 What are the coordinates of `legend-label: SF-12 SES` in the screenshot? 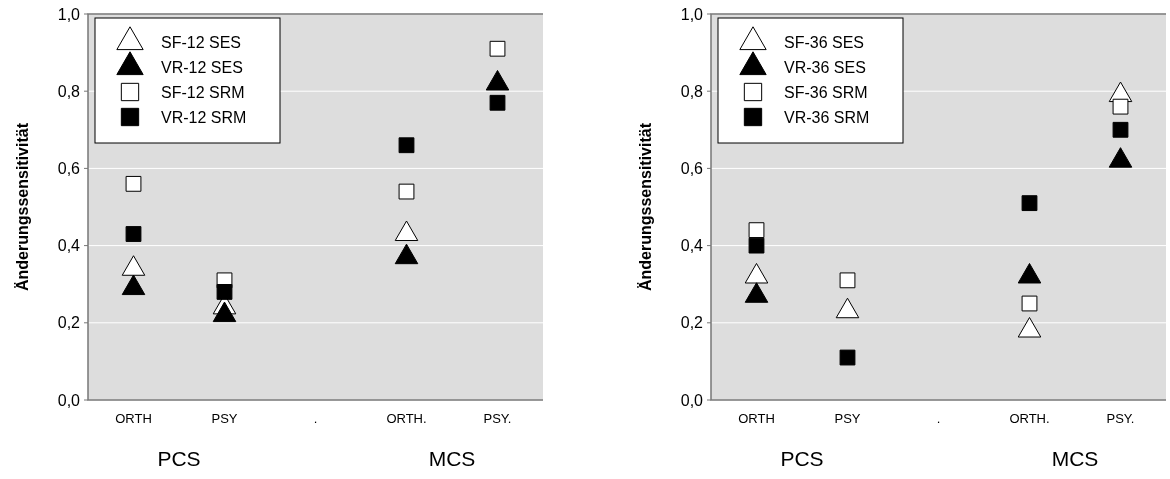 It's located at (201, 42).